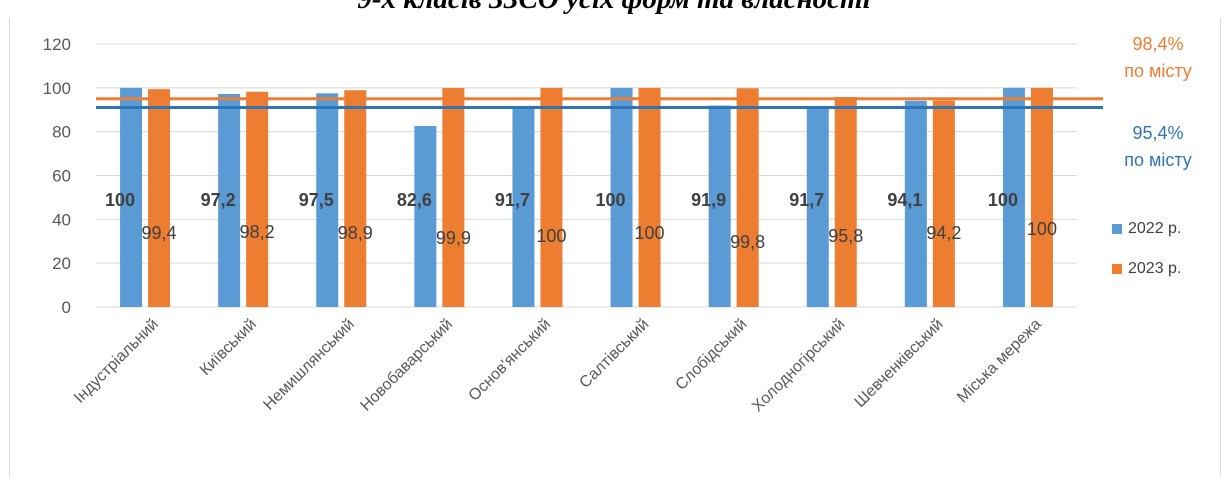  Describe the element at coordinates (9, 247) in the screenshot. I see `chart-frame-left` at that location.